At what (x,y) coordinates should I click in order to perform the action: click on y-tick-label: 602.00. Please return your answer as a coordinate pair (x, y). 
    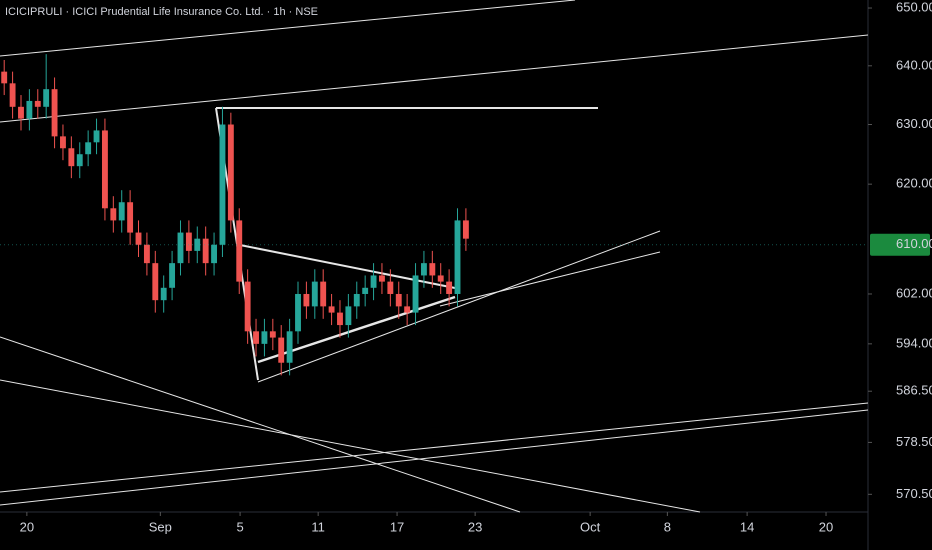
    Looking at the image, I should click on (914, 292).